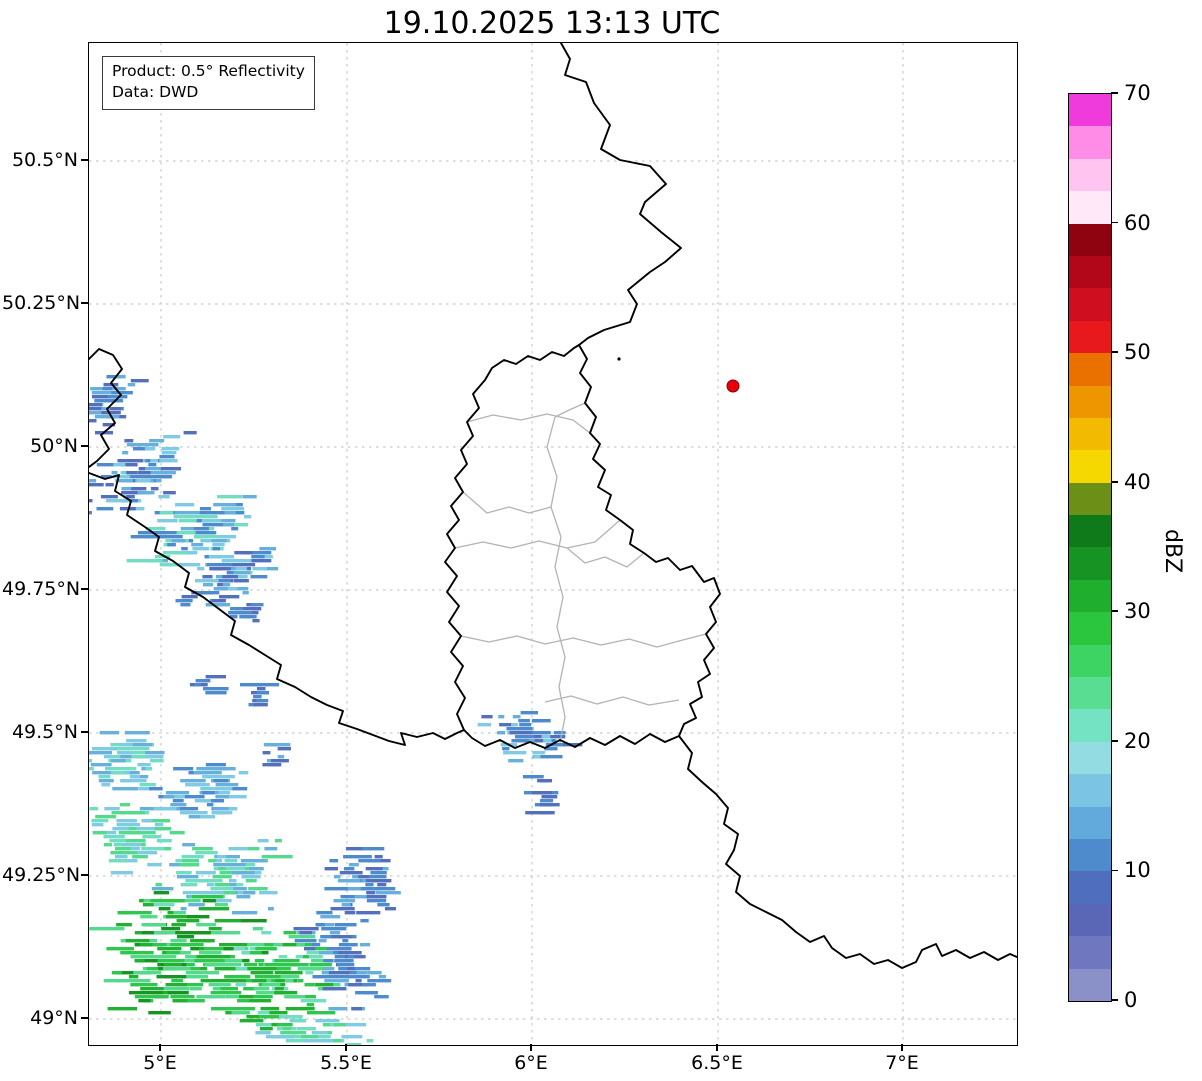 The height and width of the screenshot is (1081, 1202). Describe the element at coordinates (41, 875) in the screenshot. I see `y-tick-label: 49.25°N` at that location.